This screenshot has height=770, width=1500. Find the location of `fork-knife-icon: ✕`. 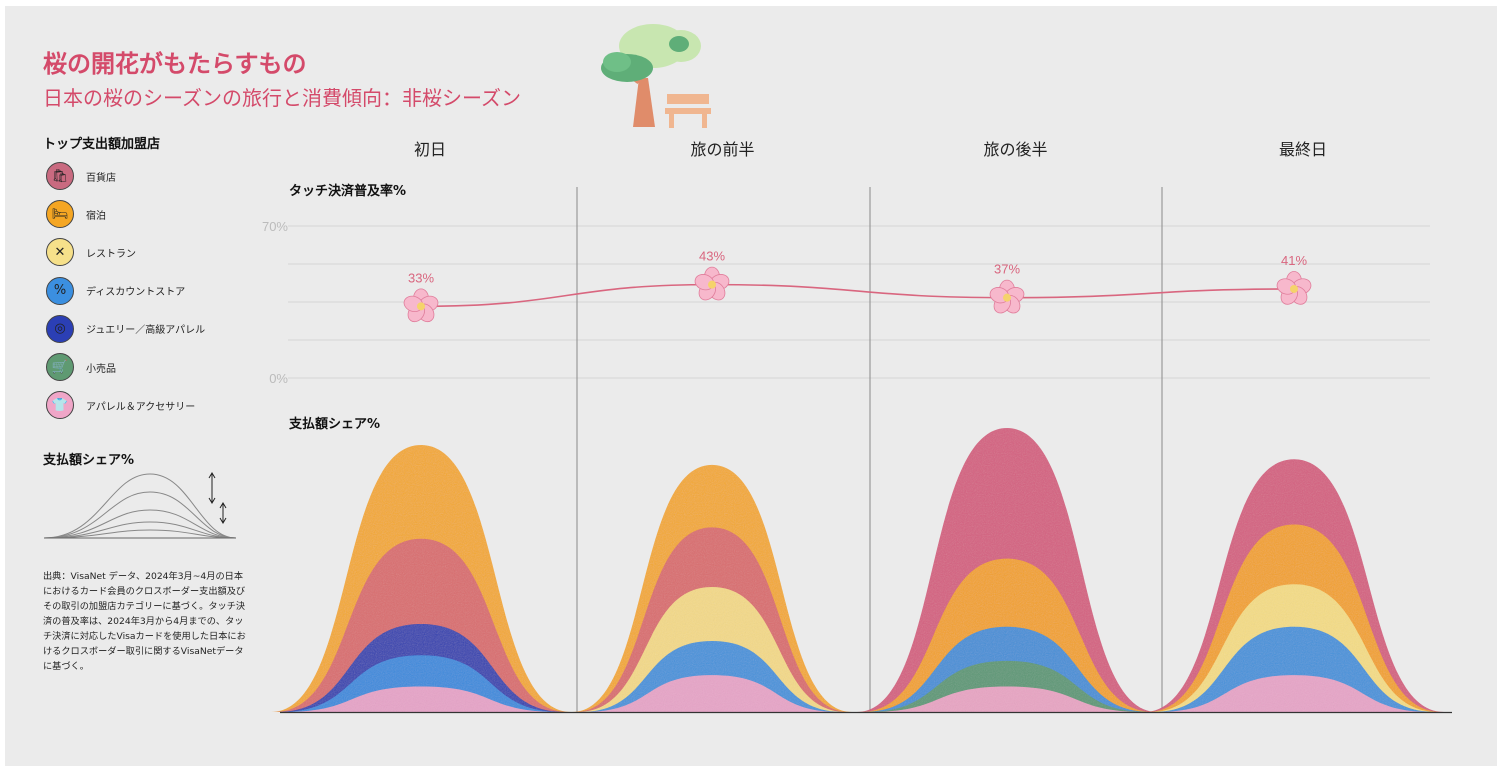

fork-knife-icon: ✕ is located at coordinates (60, 252).